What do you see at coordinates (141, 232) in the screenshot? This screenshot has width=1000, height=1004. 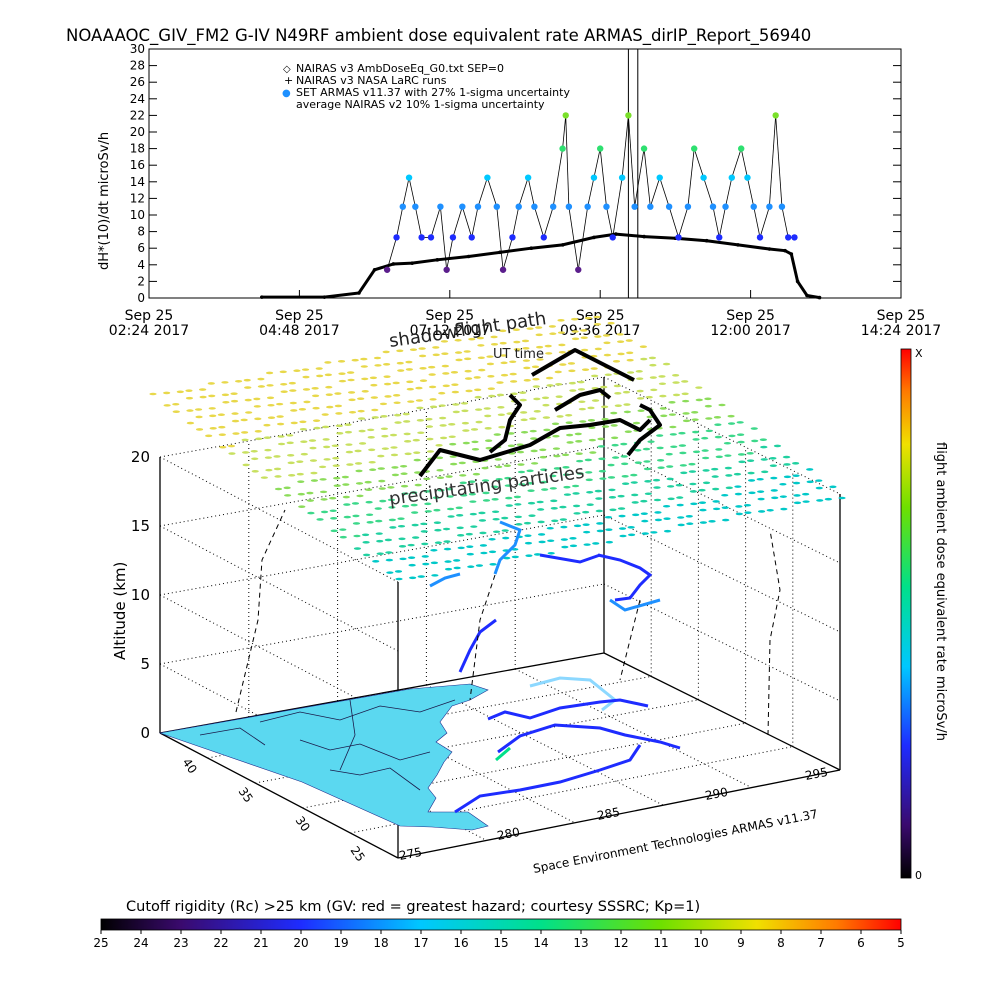 I see `y-tick-label: 8` at bounding box center [141, 232].